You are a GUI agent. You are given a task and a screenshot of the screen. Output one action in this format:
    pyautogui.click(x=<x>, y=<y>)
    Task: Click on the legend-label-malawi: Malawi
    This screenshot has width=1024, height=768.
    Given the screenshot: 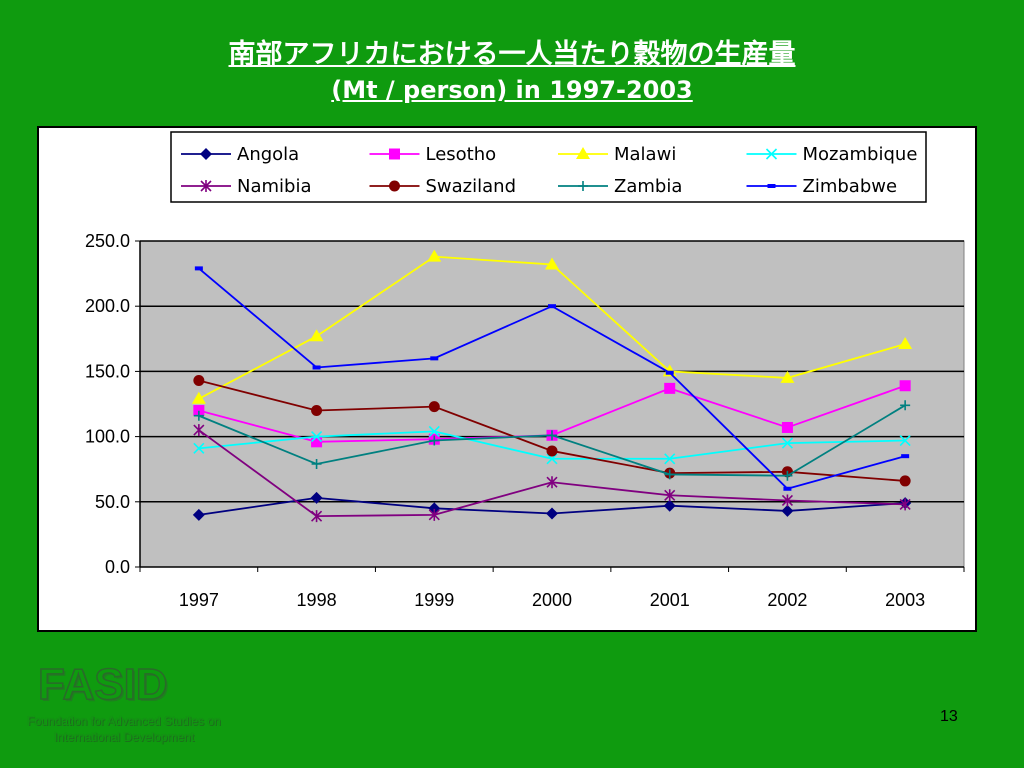 What is the action you would take?
    pyautogui.click(x=645, y=154)
    